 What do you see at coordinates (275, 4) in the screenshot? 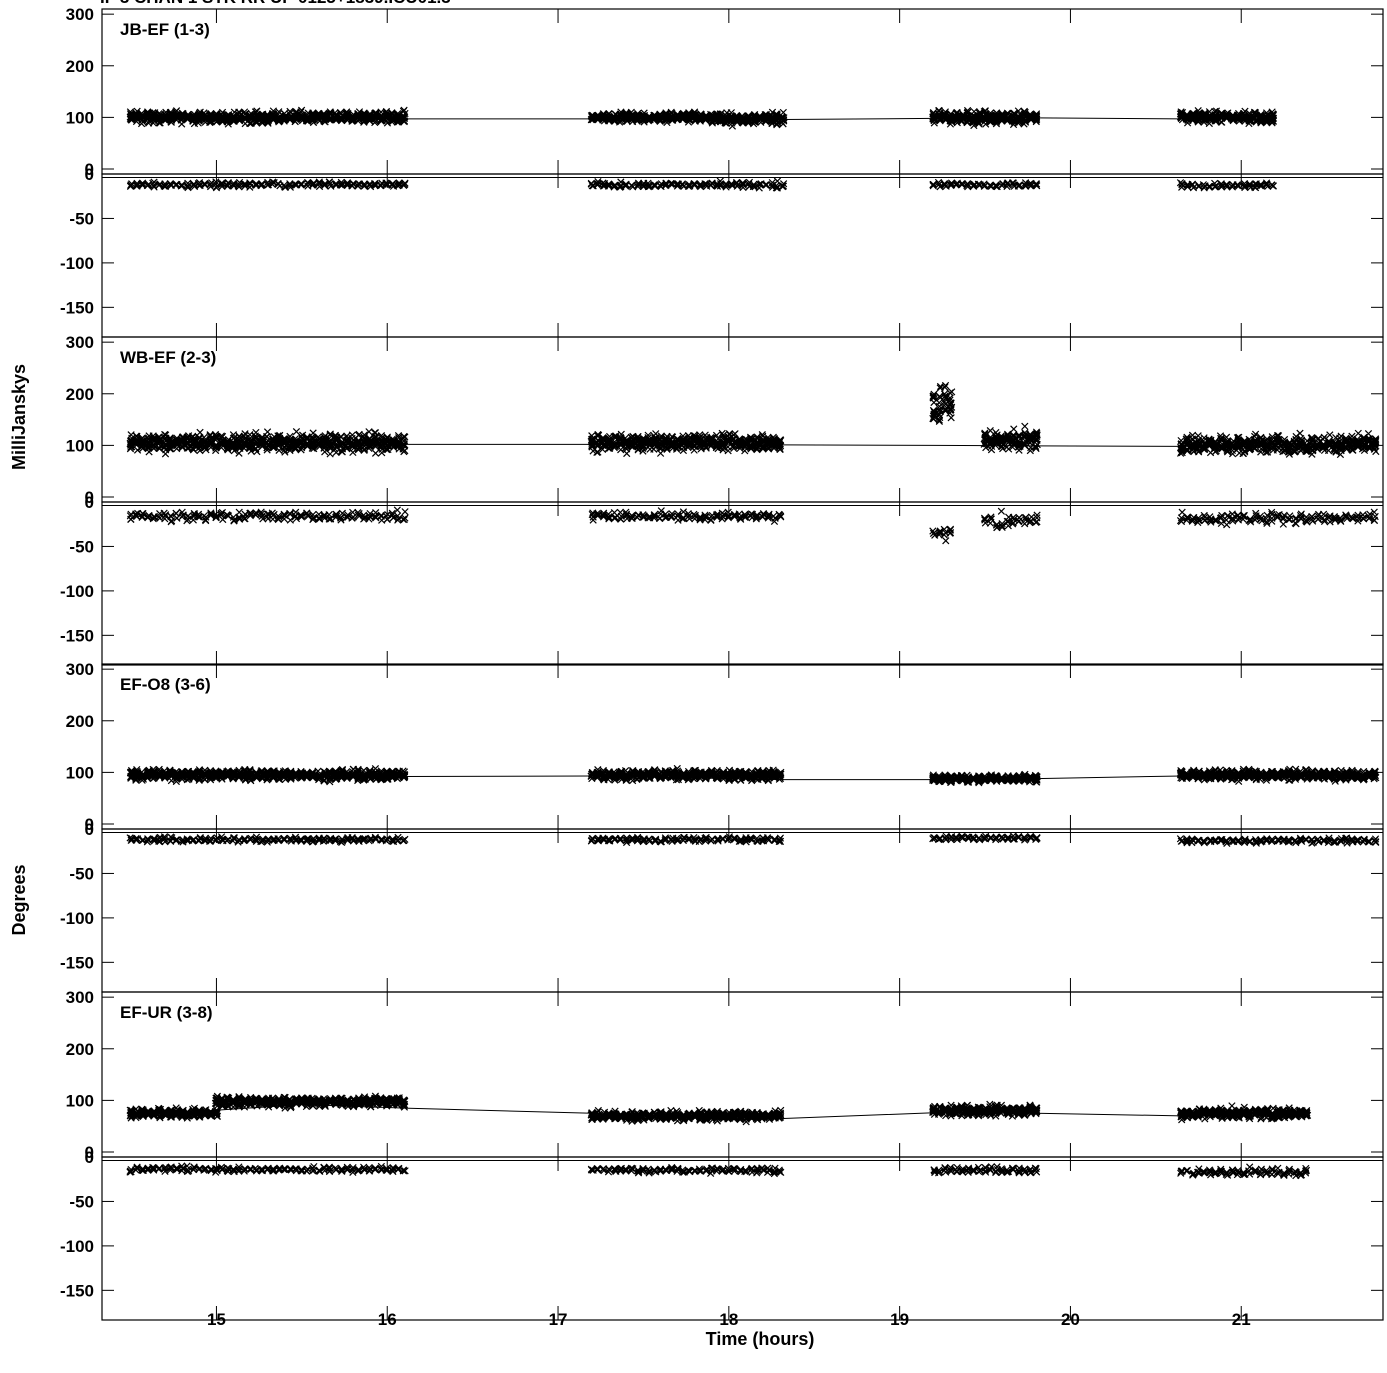
I see `plot-title: IF 3 CHAN 1 STK RR UP 0125+1839.ICU01.3` at bounding box center [275, 4].